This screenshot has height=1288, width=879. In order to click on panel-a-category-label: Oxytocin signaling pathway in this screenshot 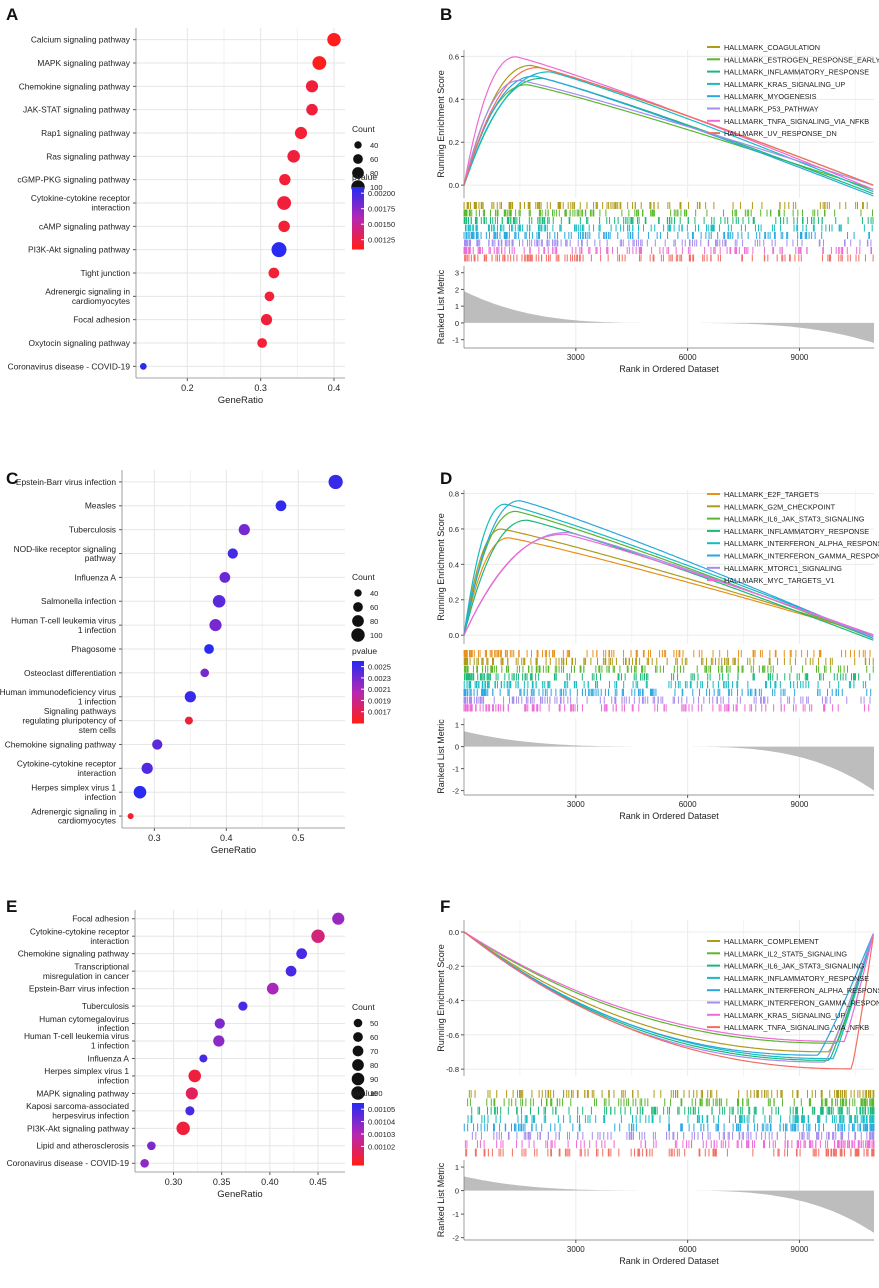, I will do `click(80, 343)`.